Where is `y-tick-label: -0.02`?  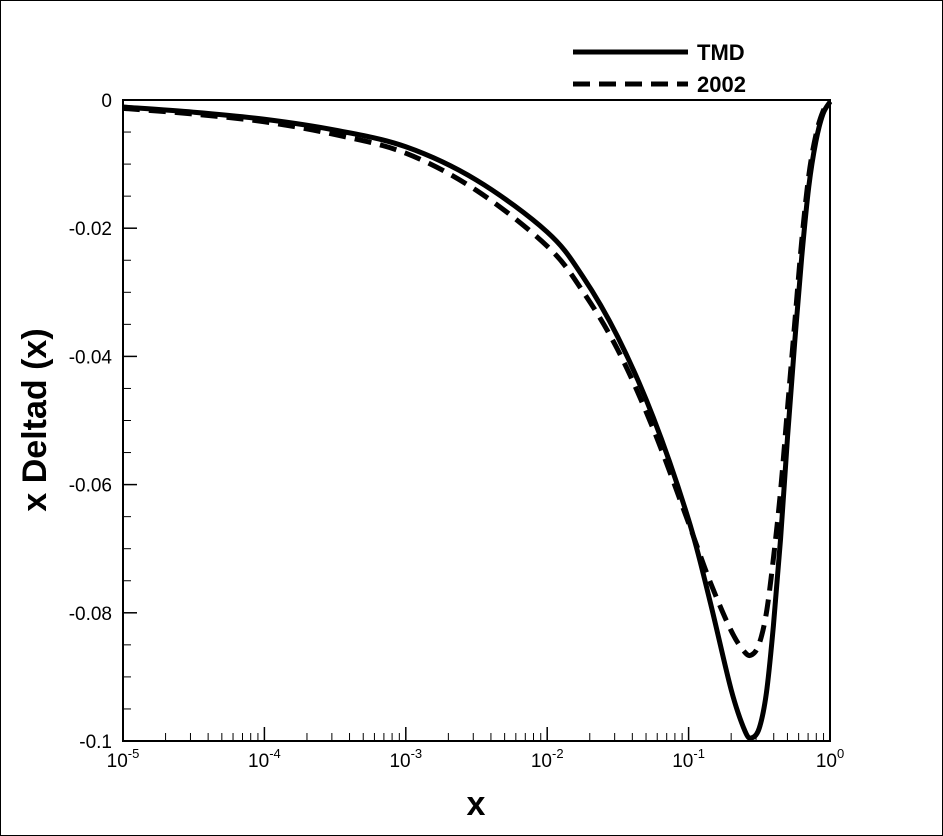
y-tick-label: -0.02 is located at coordinates (90, 229).